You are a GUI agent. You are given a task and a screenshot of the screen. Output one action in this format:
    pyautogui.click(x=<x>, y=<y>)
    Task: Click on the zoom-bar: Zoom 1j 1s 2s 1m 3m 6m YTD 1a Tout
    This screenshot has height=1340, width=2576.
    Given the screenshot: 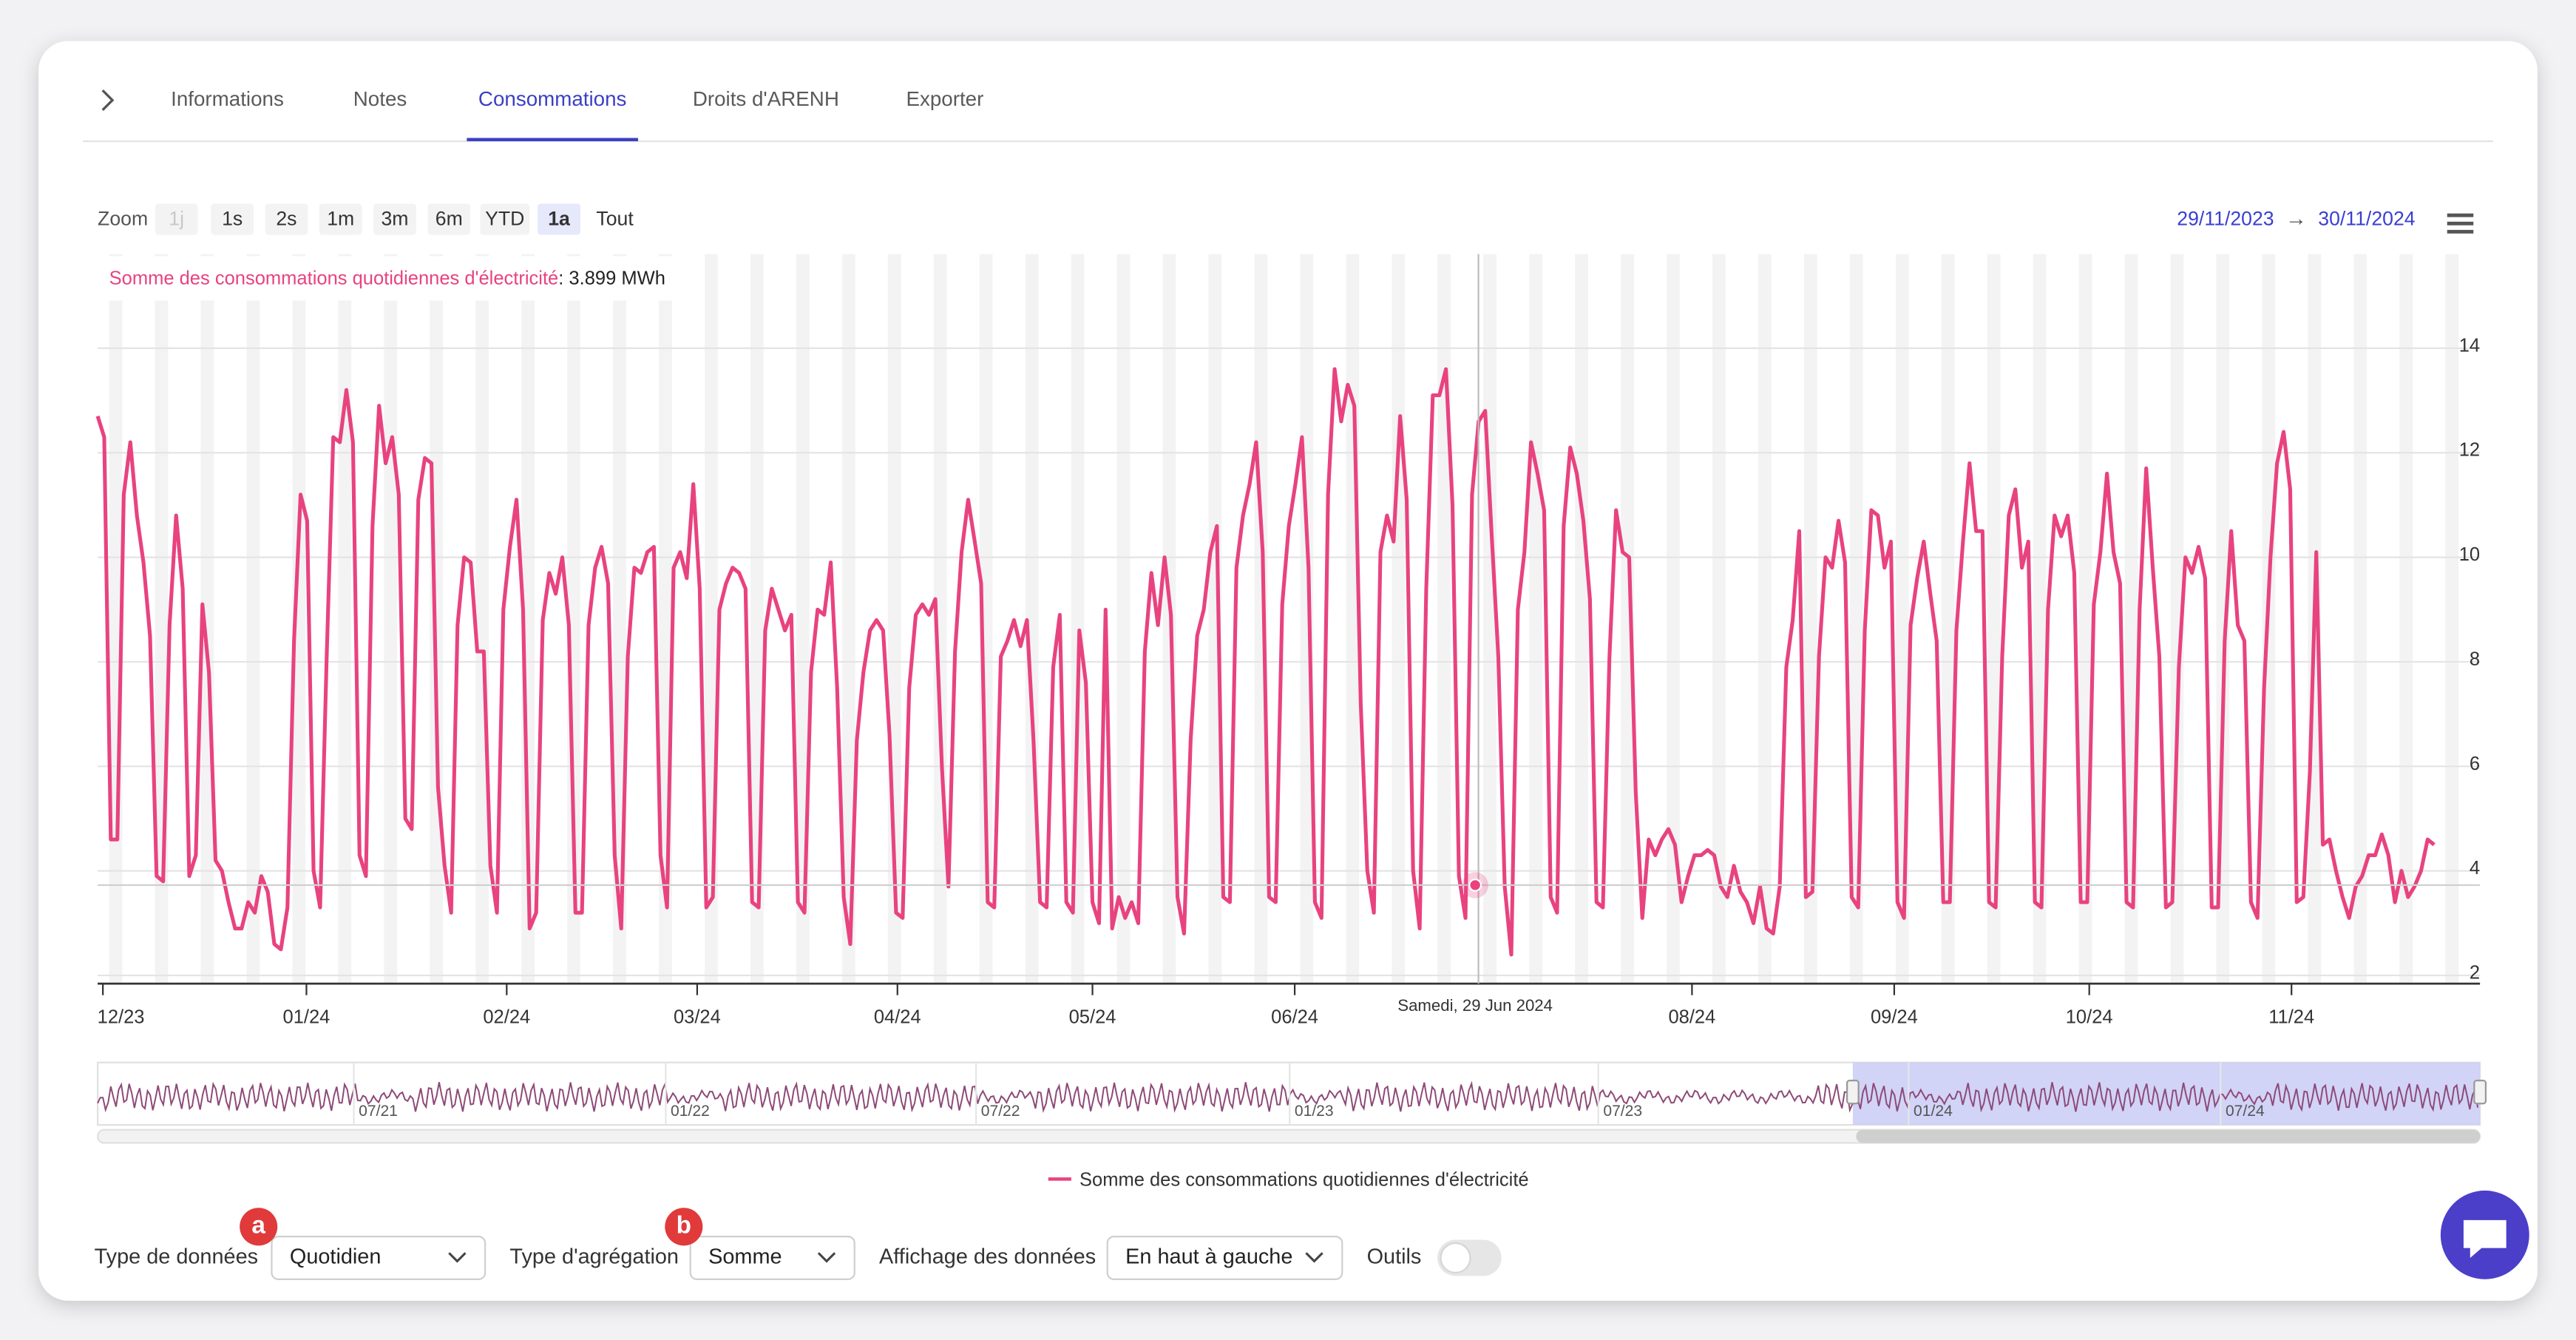 What is the action you would take?
    pyautogui.click(x=369, y=219)
    